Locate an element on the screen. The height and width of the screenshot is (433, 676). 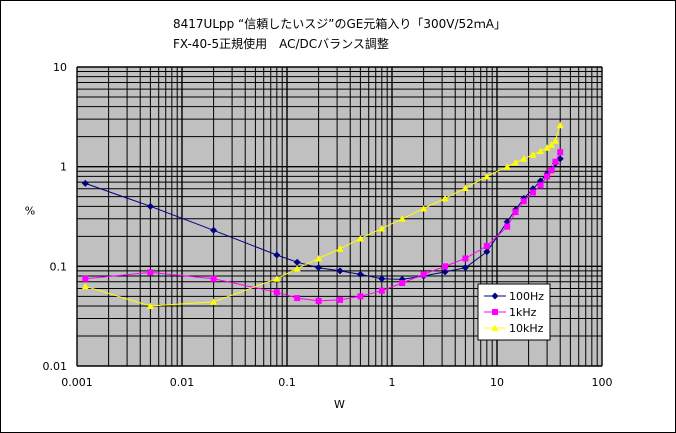
legend-label: 1kHz is located at coordinates (523, 312).